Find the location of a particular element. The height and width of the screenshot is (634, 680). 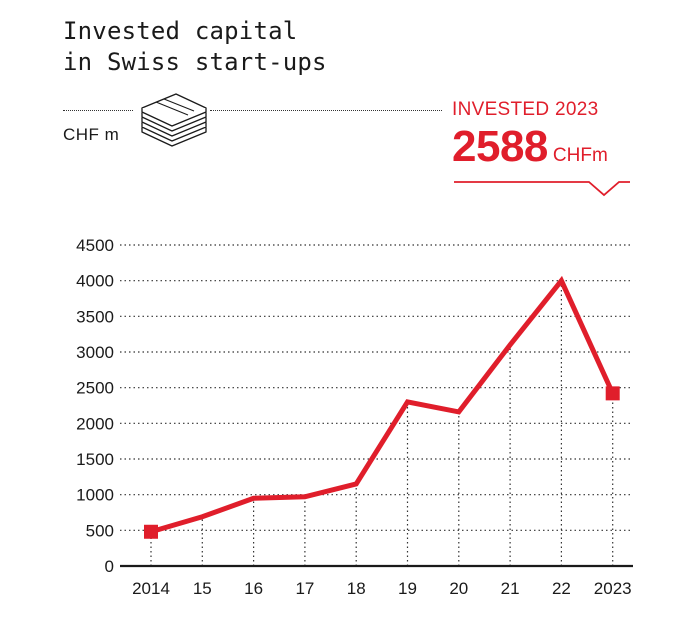

y-tick-label: 1500 is located at coordinates (95, 459).